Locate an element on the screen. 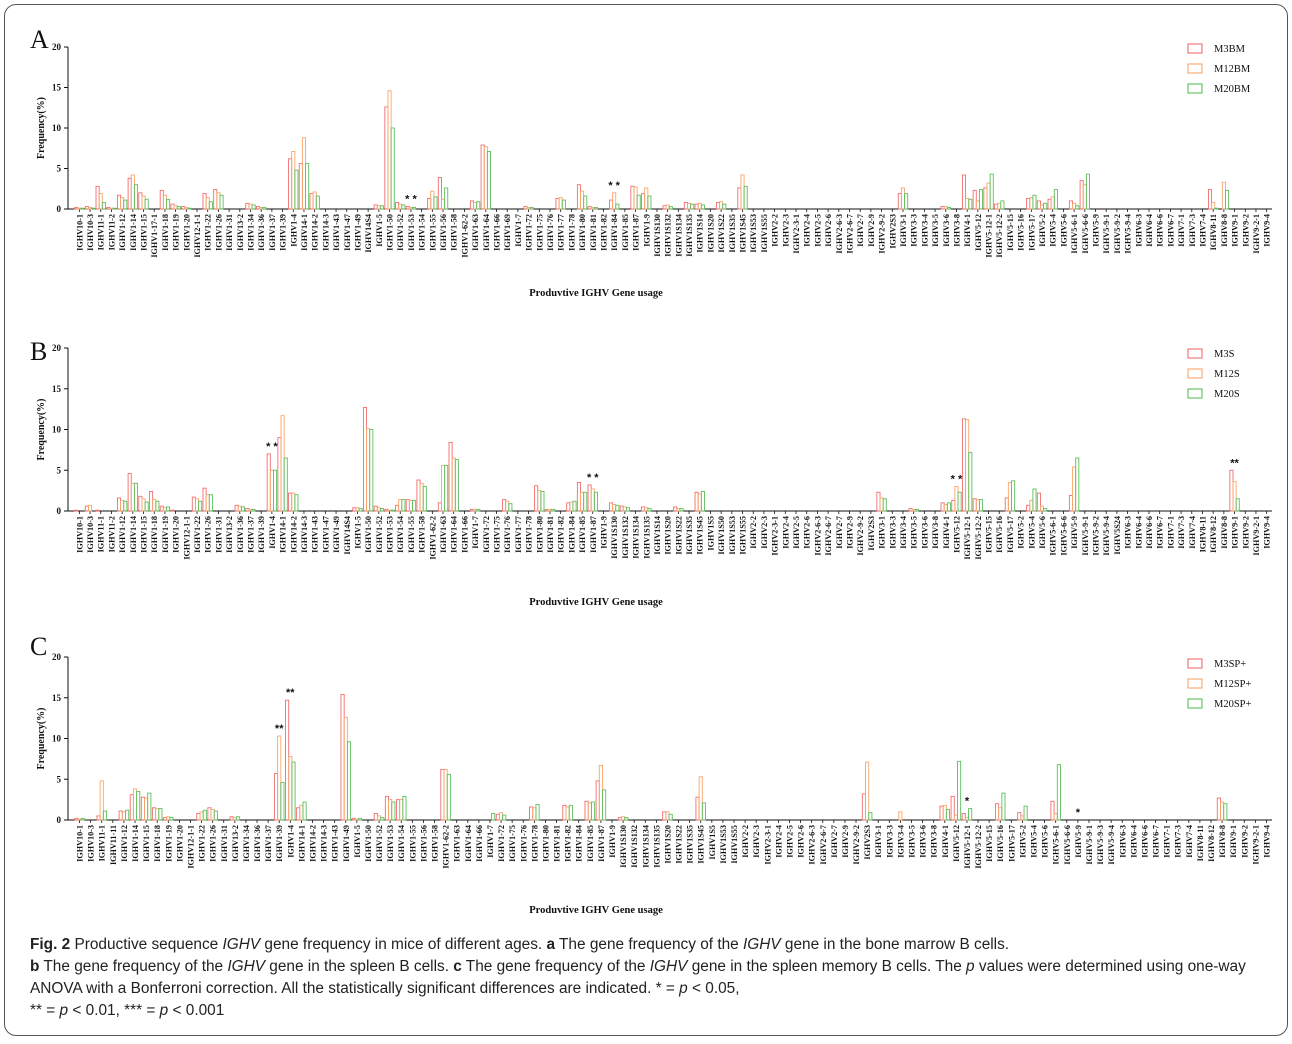  x-tick-label: IGHV3-3 is located at coordinates (892, 532).